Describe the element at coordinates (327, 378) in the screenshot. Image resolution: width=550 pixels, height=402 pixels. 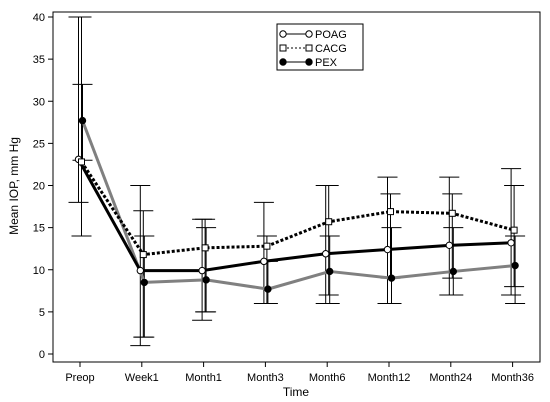
I see `x-tick-label: Month6` at that location.